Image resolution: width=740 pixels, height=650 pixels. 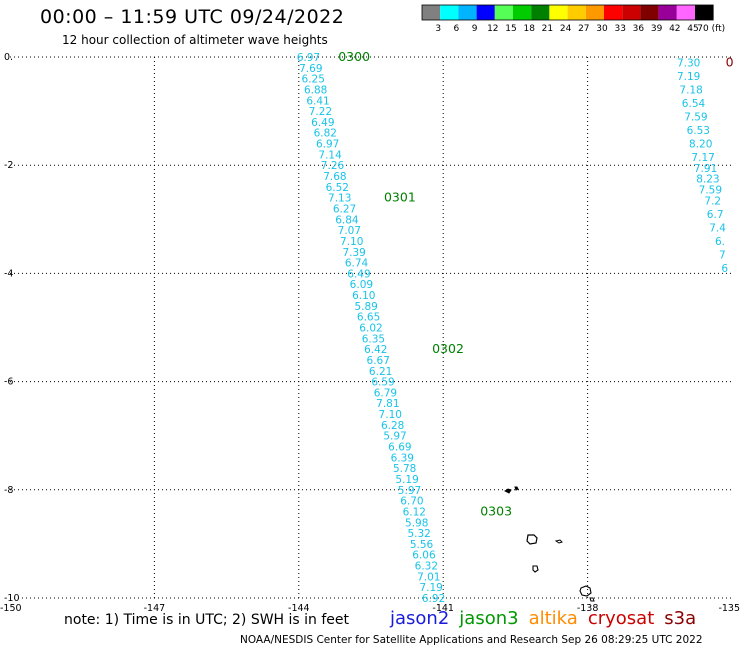 I want to click on satellite-cryosat: cryosat, so click(x=621, y=618).